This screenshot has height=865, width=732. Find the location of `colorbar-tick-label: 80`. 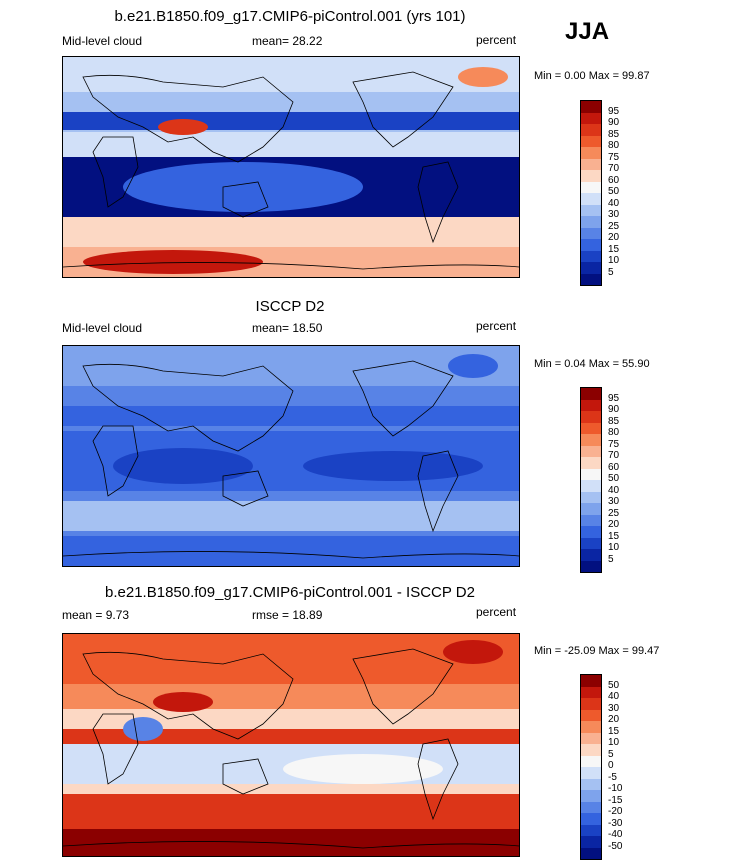

colorbar-tick-label: 80 is located at coordinates (614, 145).